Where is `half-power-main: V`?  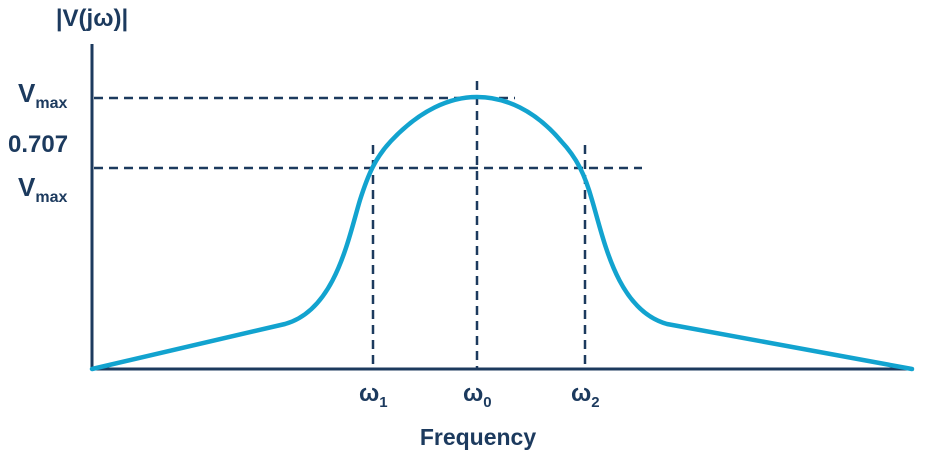
half-power-main: V is located at coordinates (27, 187).